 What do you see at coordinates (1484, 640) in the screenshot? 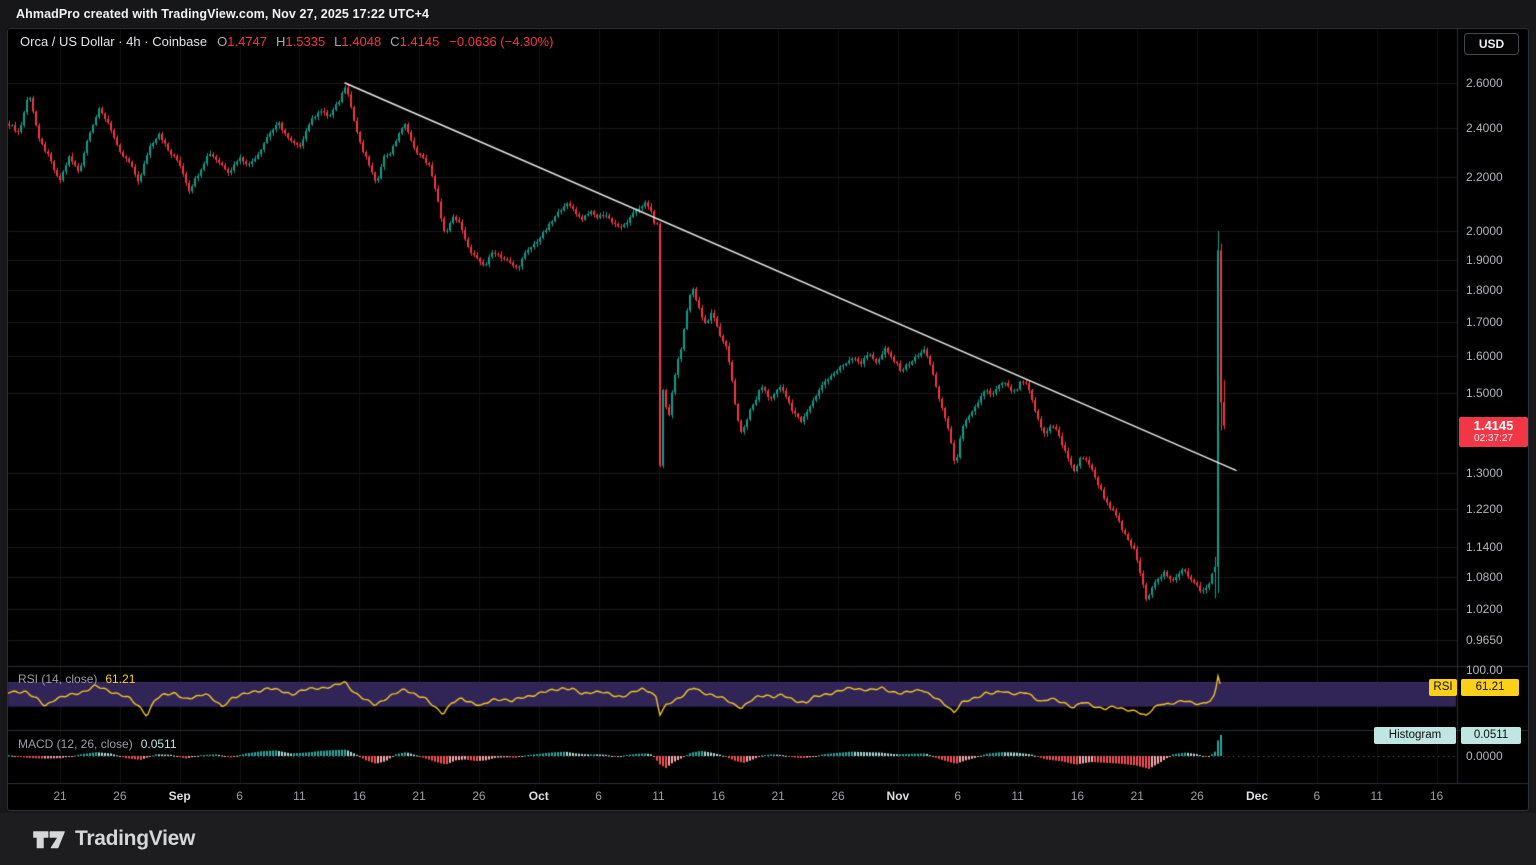
I see `price-axis-label: 0.9650` at bounding box center [1484, 640].